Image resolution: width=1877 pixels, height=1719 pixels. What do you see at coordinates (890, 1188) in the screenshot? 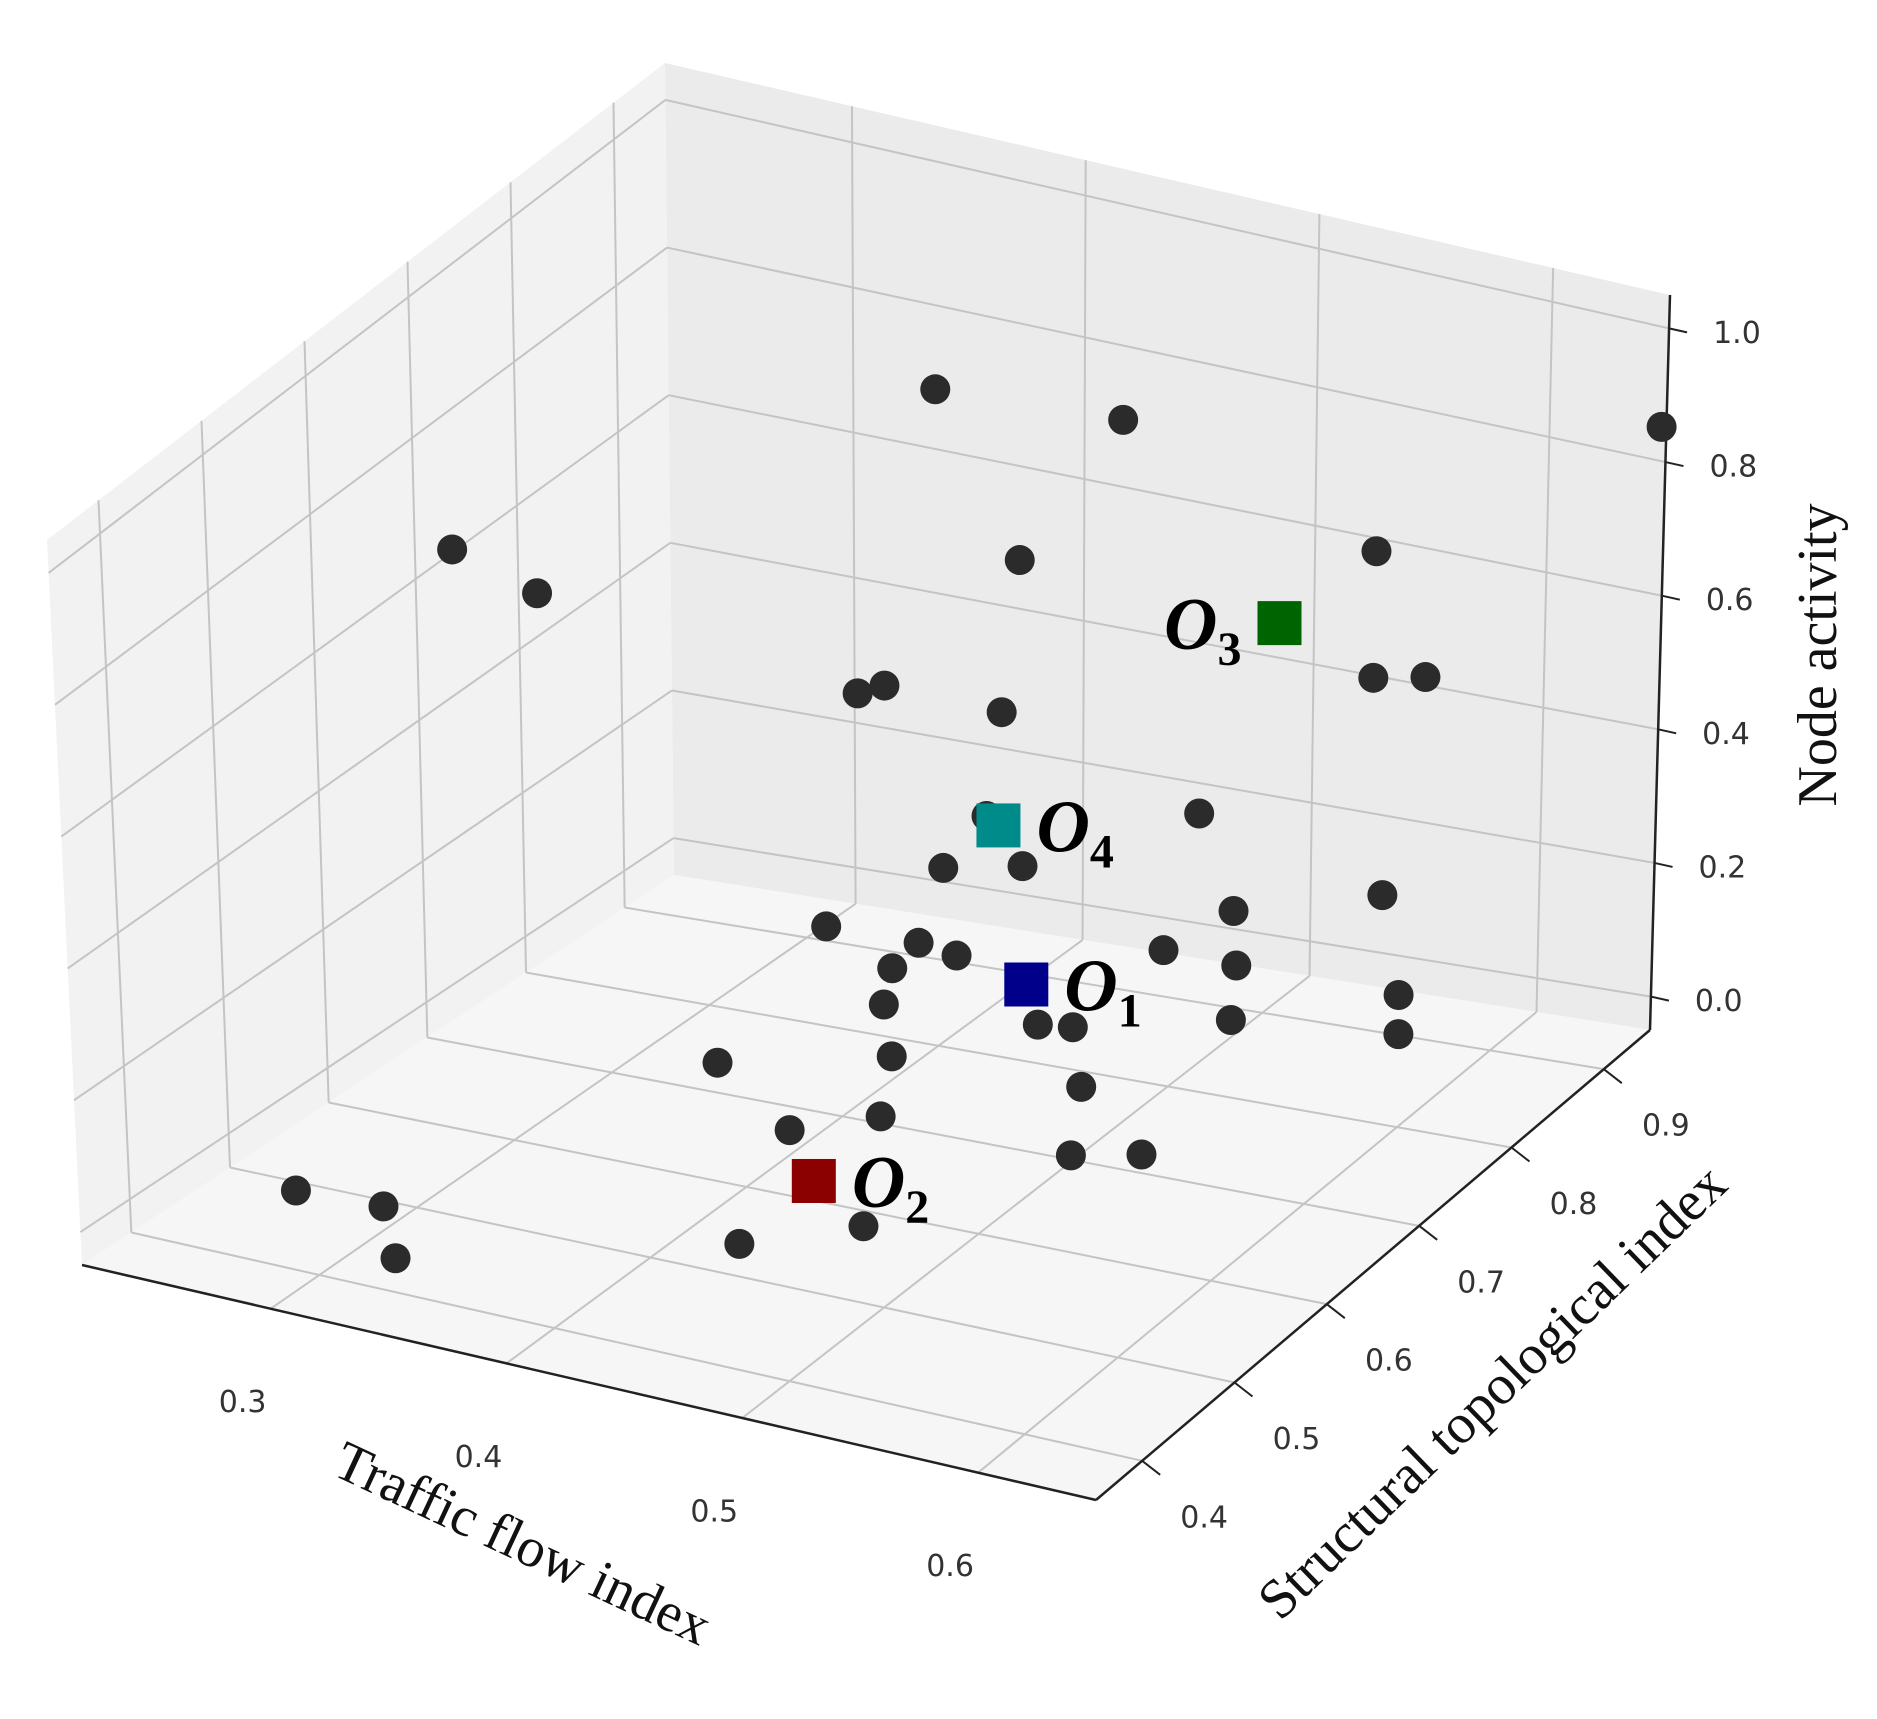
I see `marker-label-o2: O2` at bounding box center [890, 1188].